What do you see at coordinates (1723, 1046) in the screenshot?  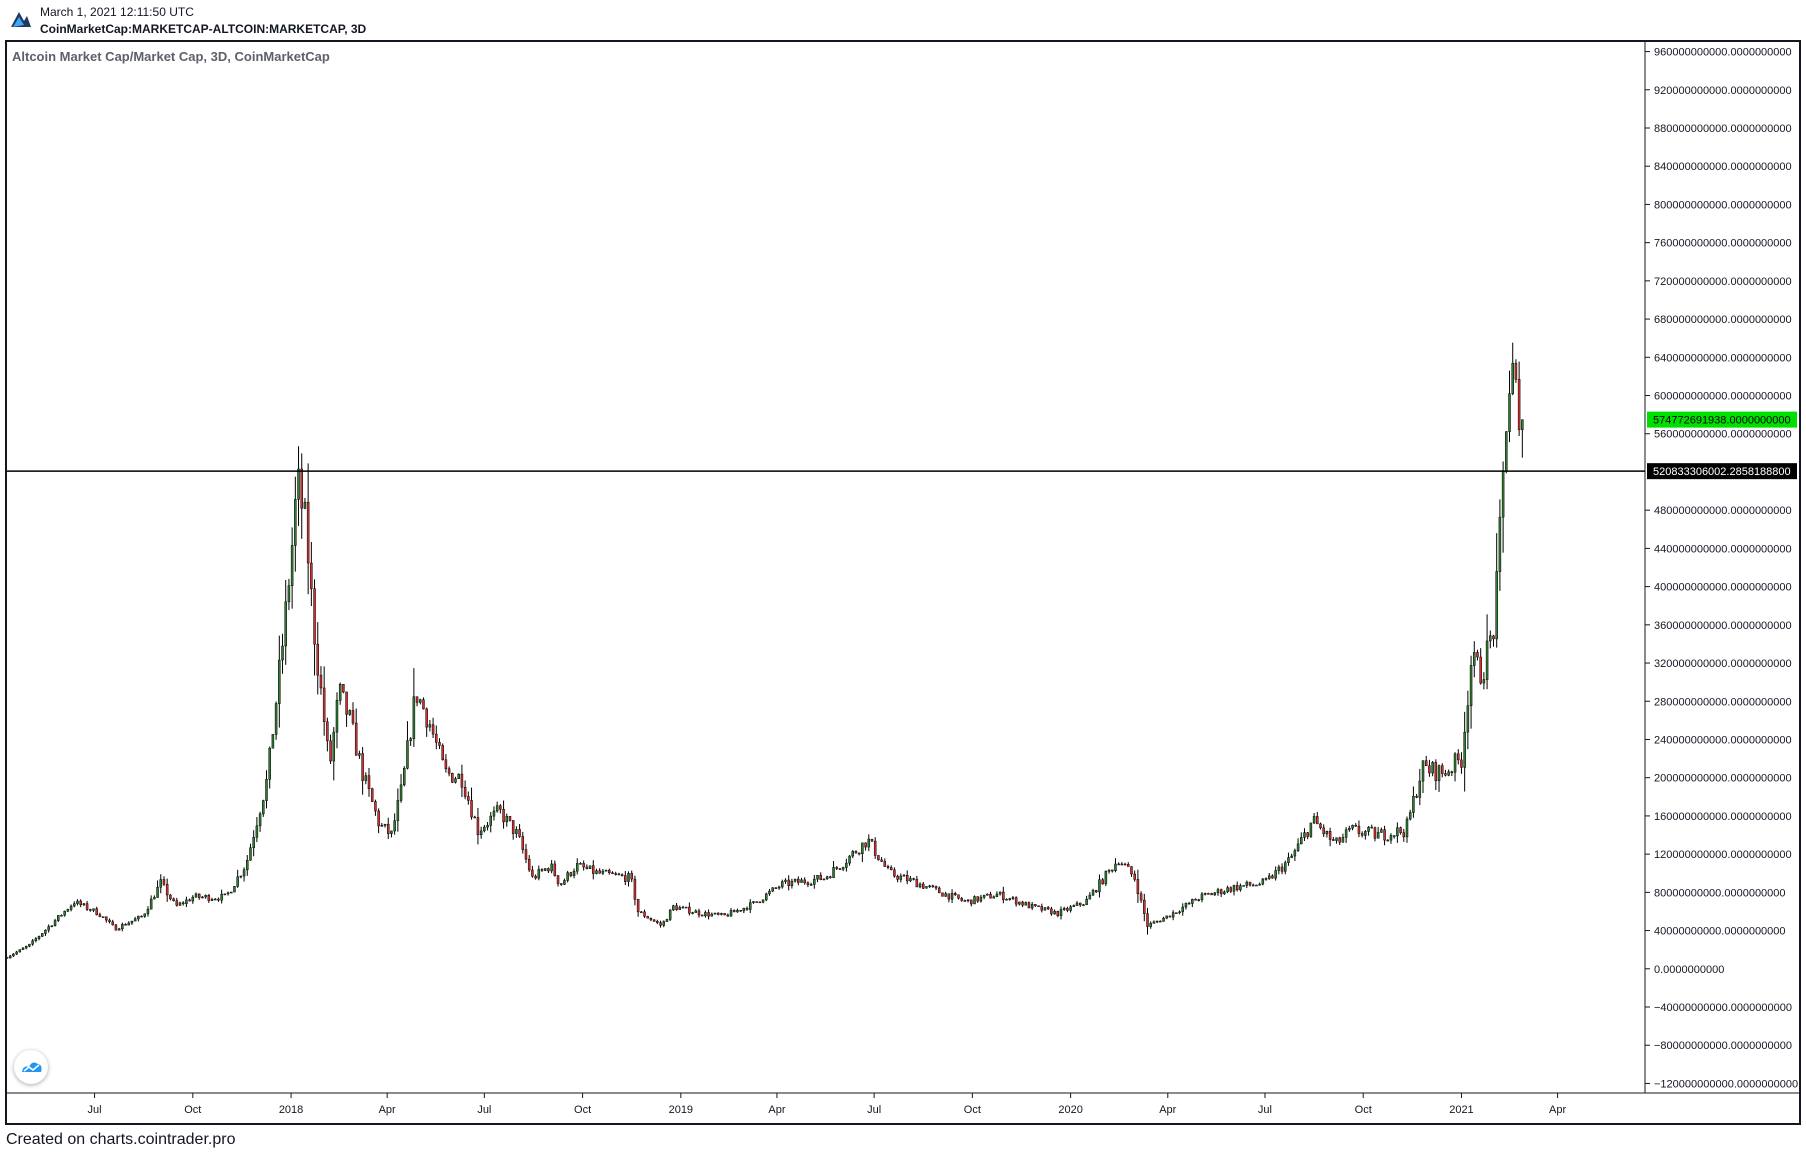 I see `y-tick-label: −80000000000.0000000000` at bounding box center [1723, 1046].